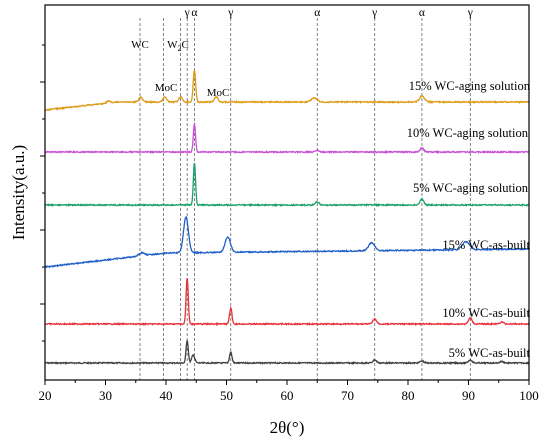 The image size is (550, 445). Describe the element at coordinates (45, 395) in the screenshot. I see `x-tick-label: 20` at that location.